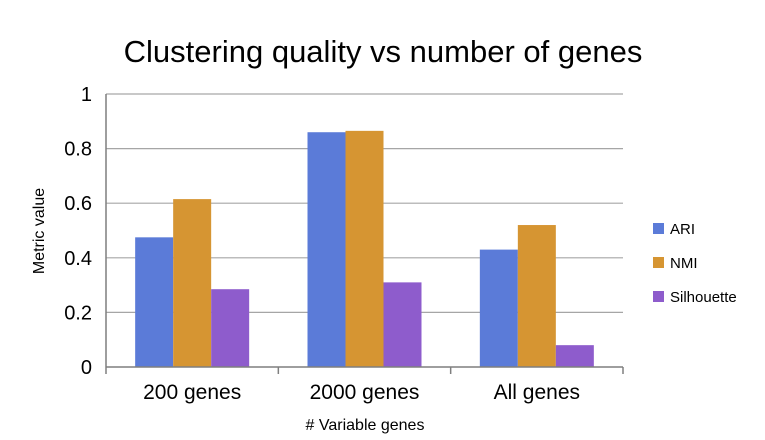  Describe the element at coordinates (192, 392) in the screenshot. I see `x-tick-label: 200 genes` at that location.